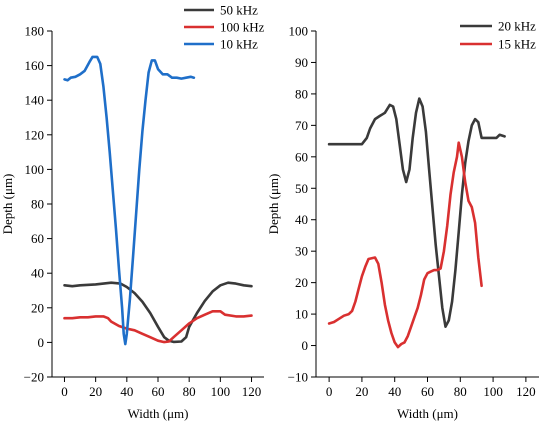 The width and height of the screenshot is (550, 431). What do you see at coordinates (239, 44) in the screenshot?
I see `legend-label: 10 kHz` at bounding box center [239, 44].